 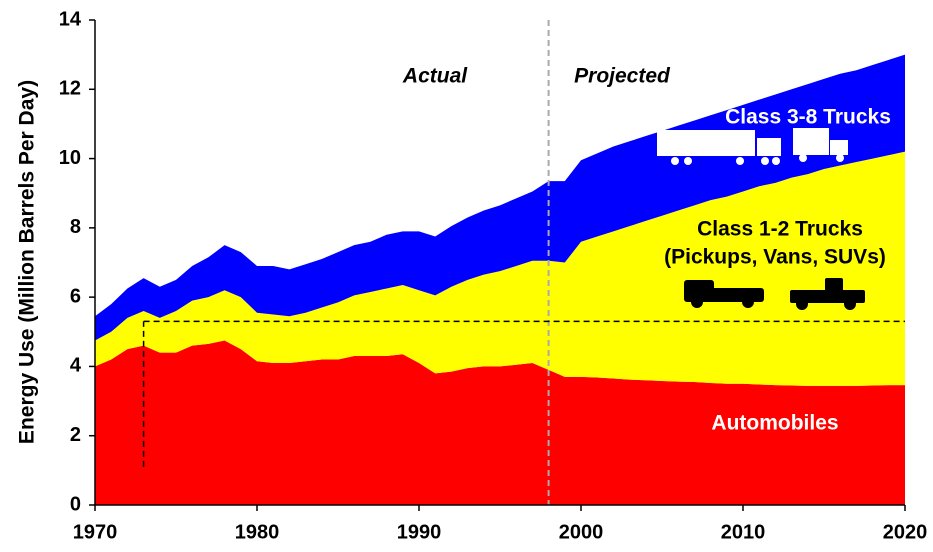 What do you see at coordinates (775, 257) in the screenshot?
I see `annotation: (Pickups, Vans, SUVs)` at bounding box center [775, 257].